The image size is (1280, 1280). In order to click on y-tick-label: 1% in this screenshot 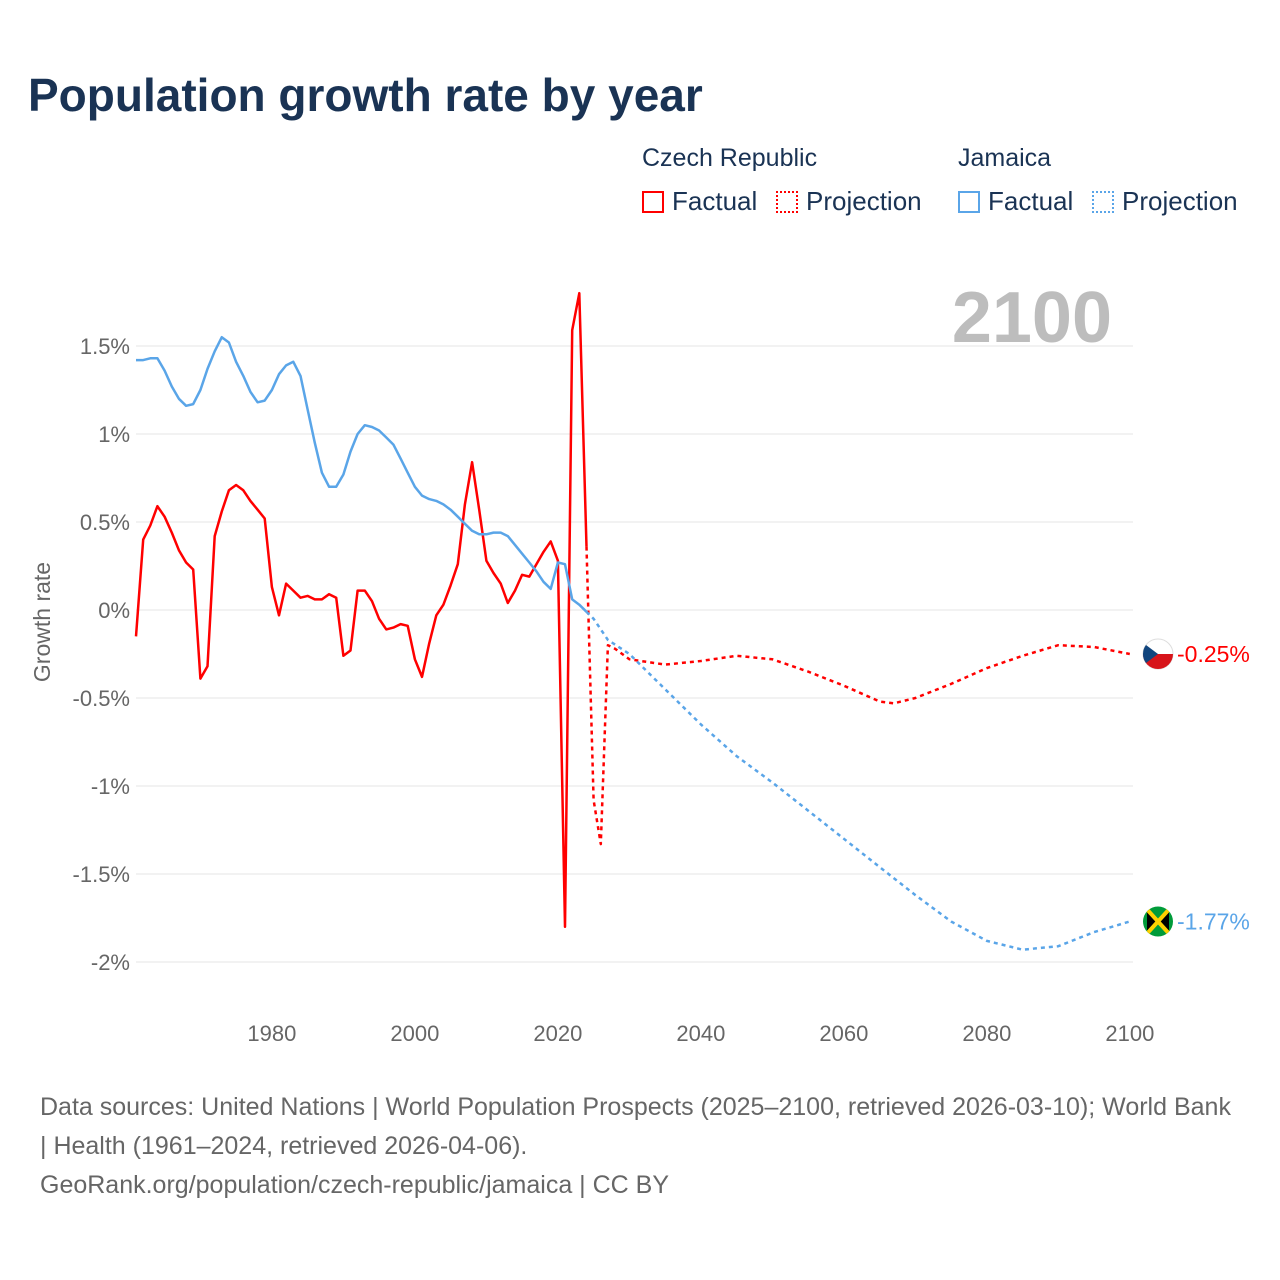, I will do `click(114, 434)`.